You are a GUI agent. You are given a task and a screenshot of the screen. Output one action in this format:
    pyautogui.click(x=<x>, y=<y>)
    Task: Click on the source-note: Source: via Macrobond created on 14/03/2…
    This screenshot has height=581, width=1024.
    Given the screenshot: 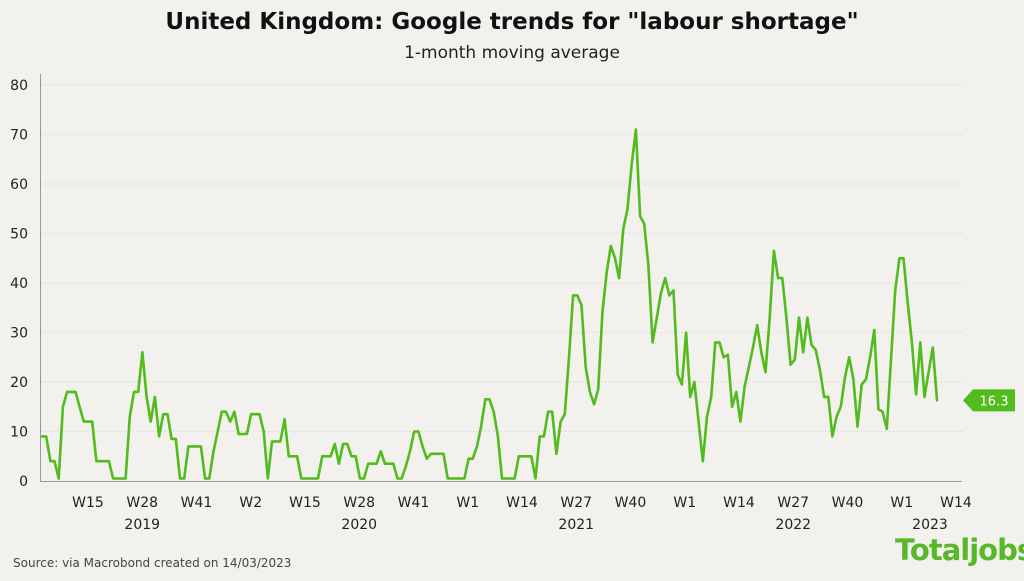 What is the action you would take?
    pyautogui.click(x=152, y=563)
    